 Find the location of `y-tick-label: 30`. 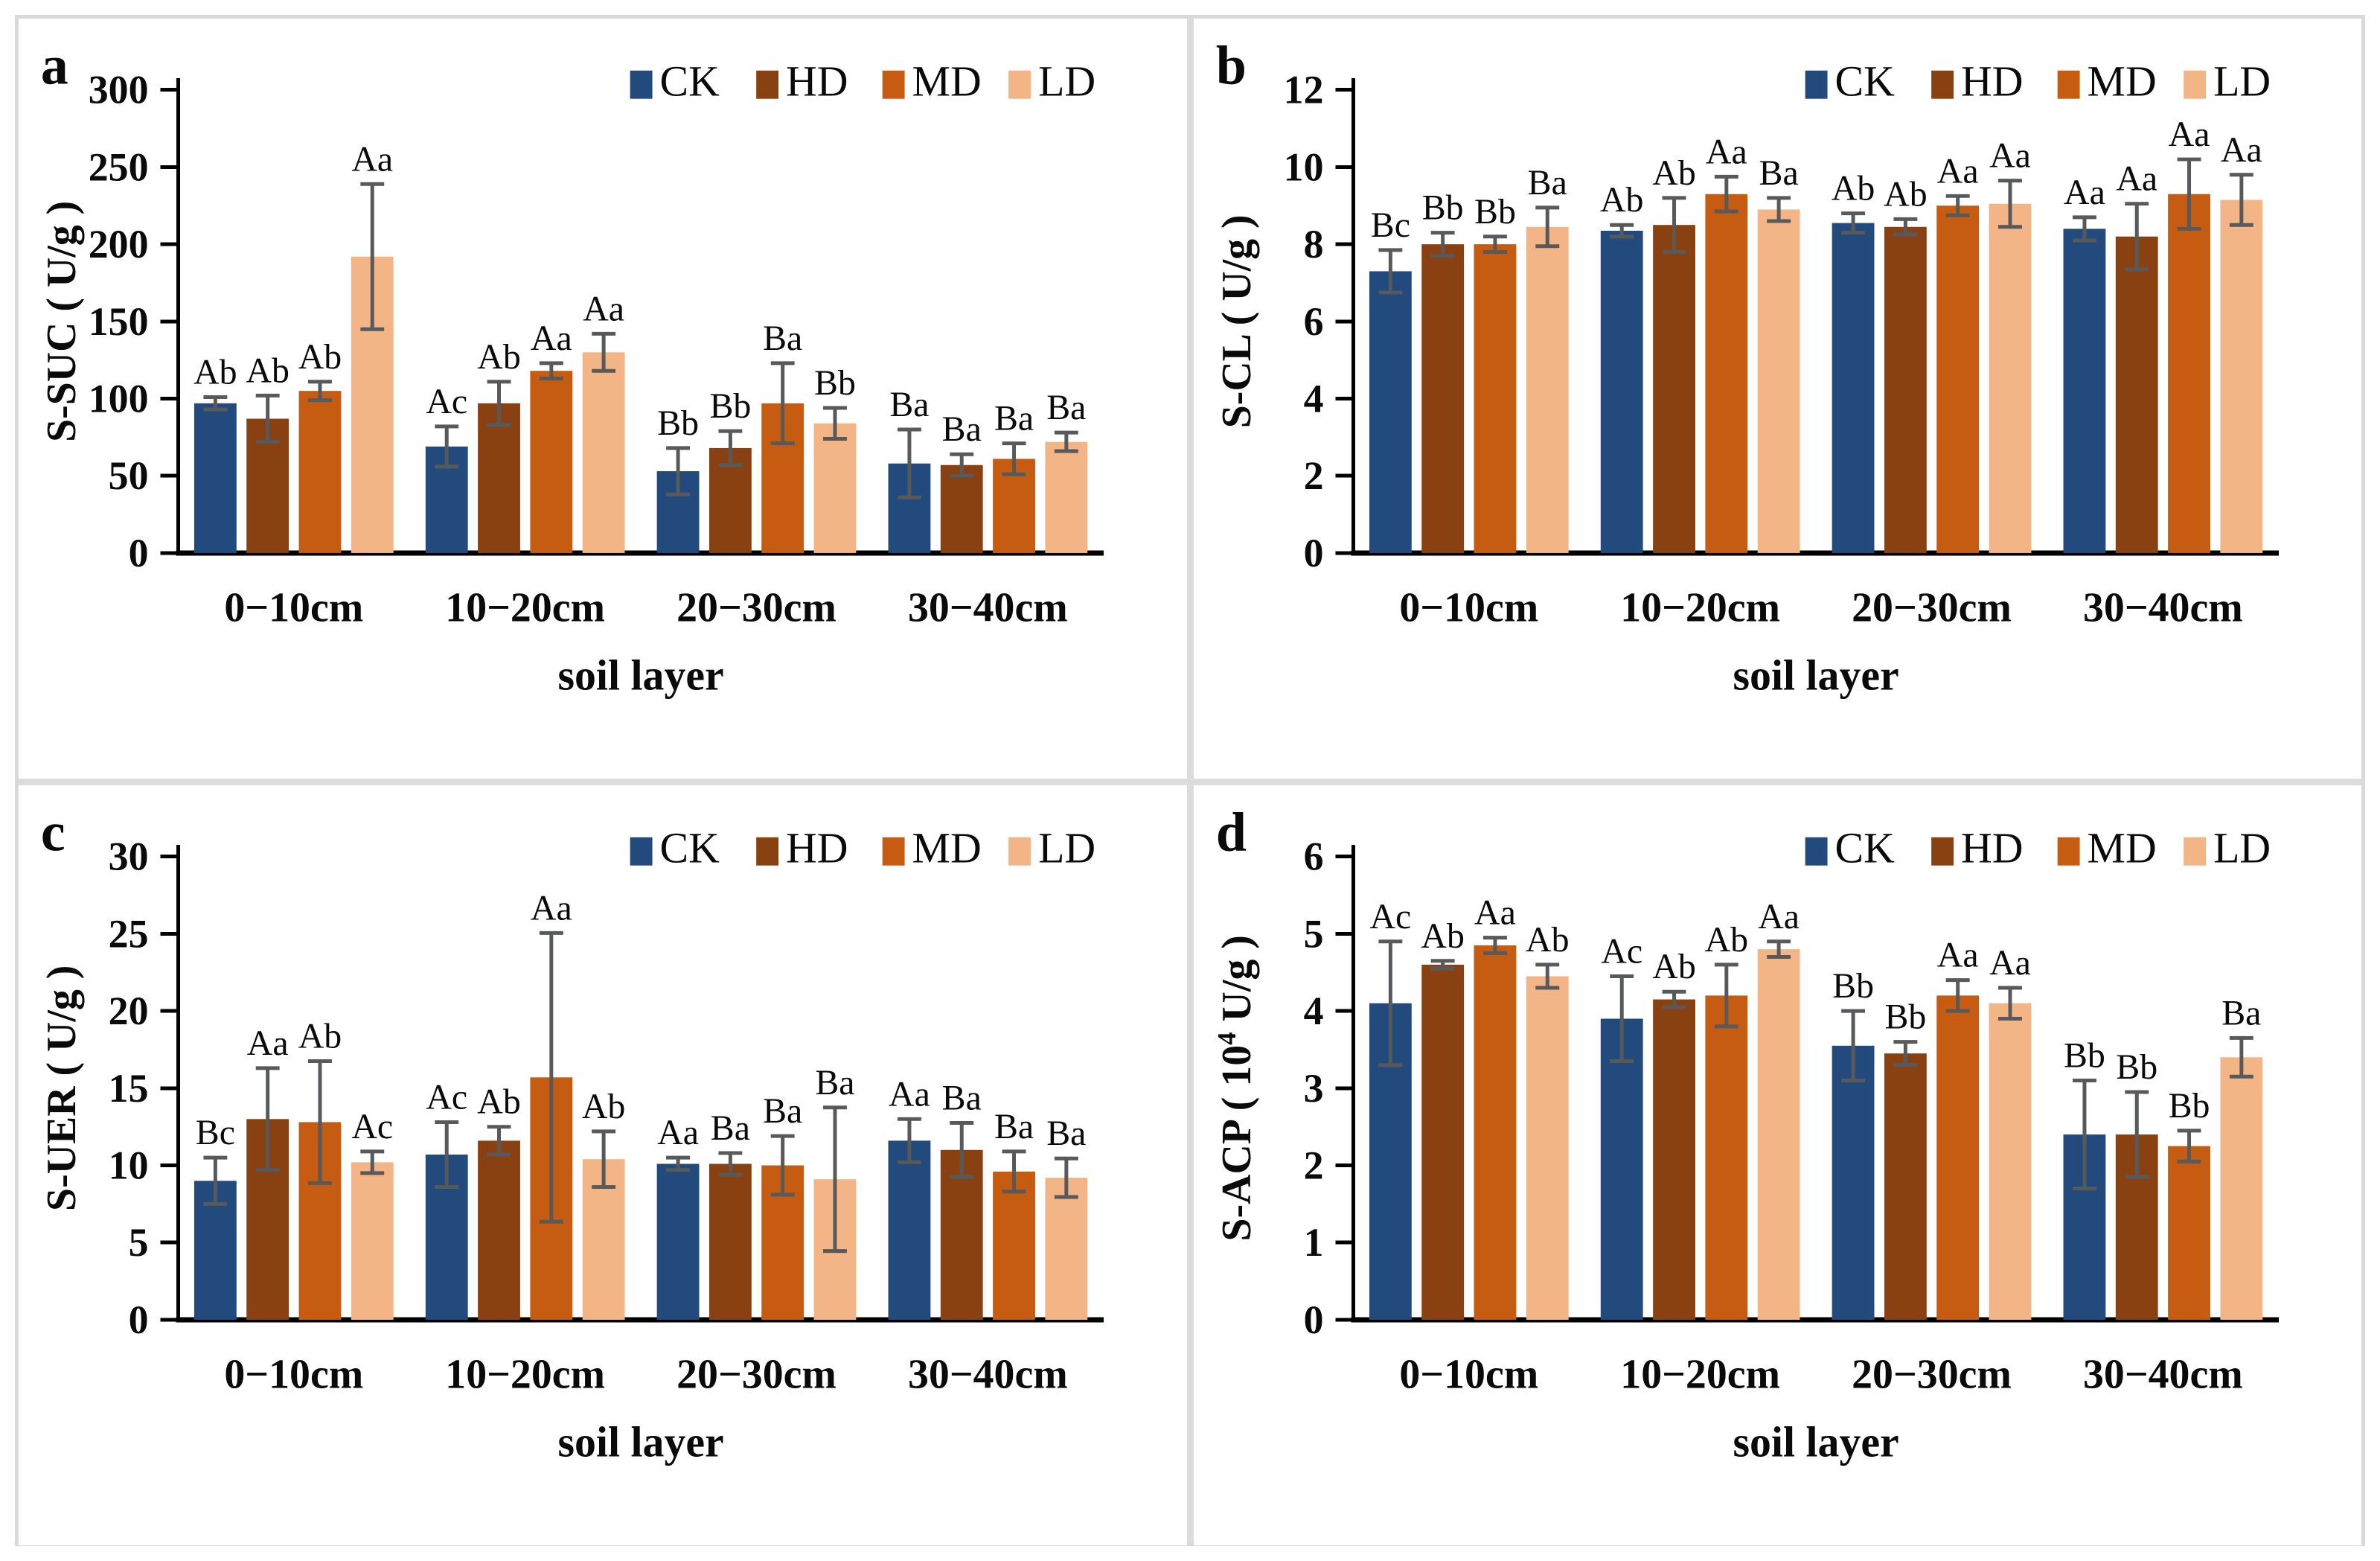

y-tick-label: 30 is located at coordinates (129, 856).